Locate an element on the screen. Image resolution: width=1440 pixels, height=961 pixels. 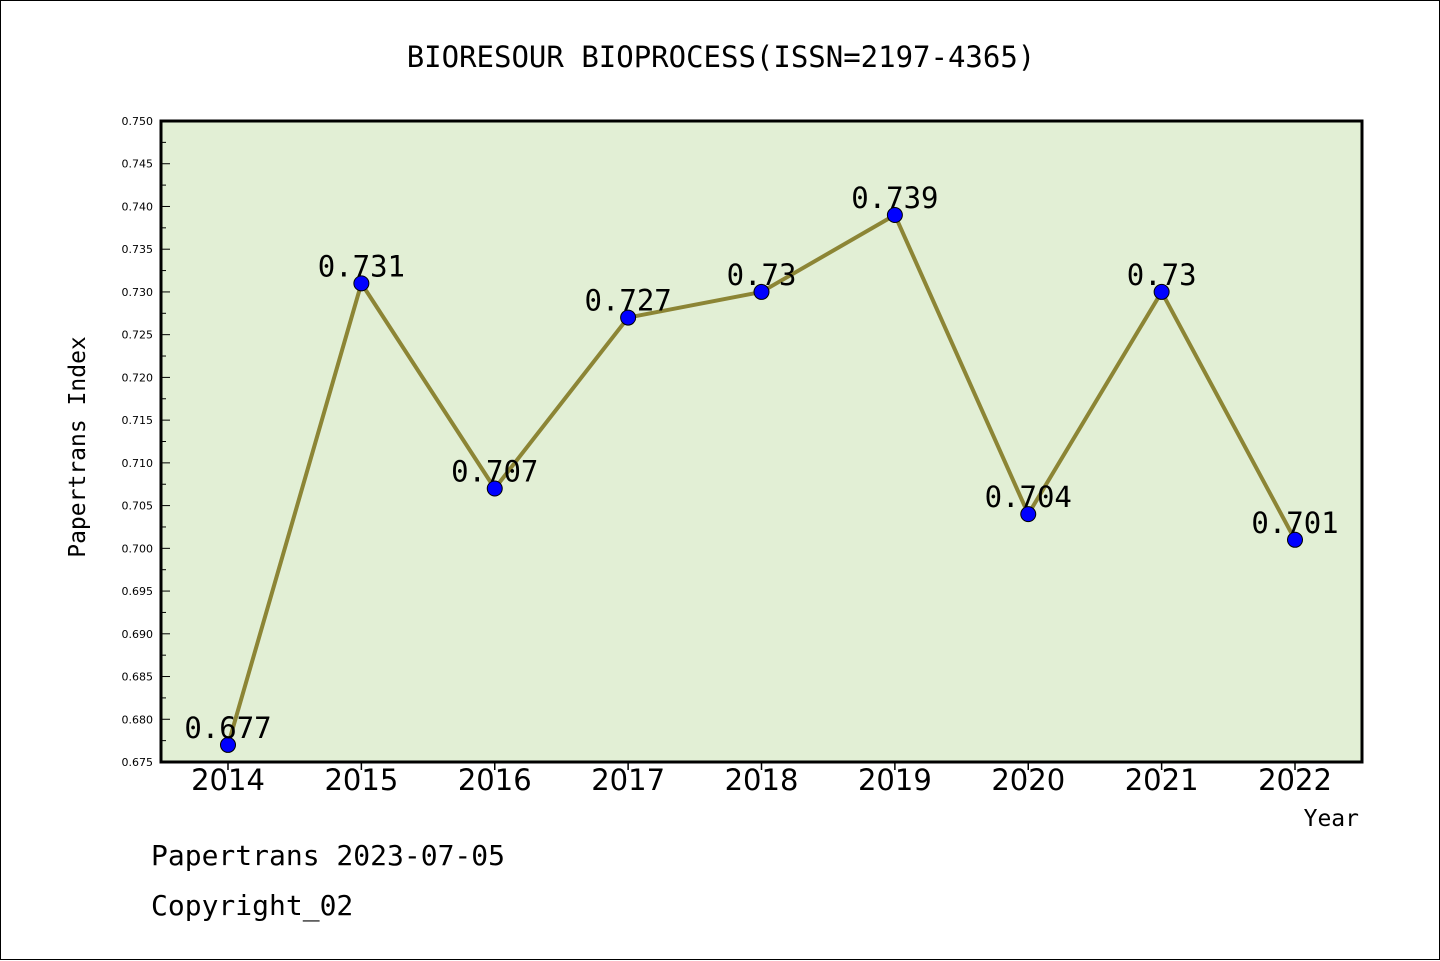
y-tick-label: 0.700 is located at coordinates (138, 548).